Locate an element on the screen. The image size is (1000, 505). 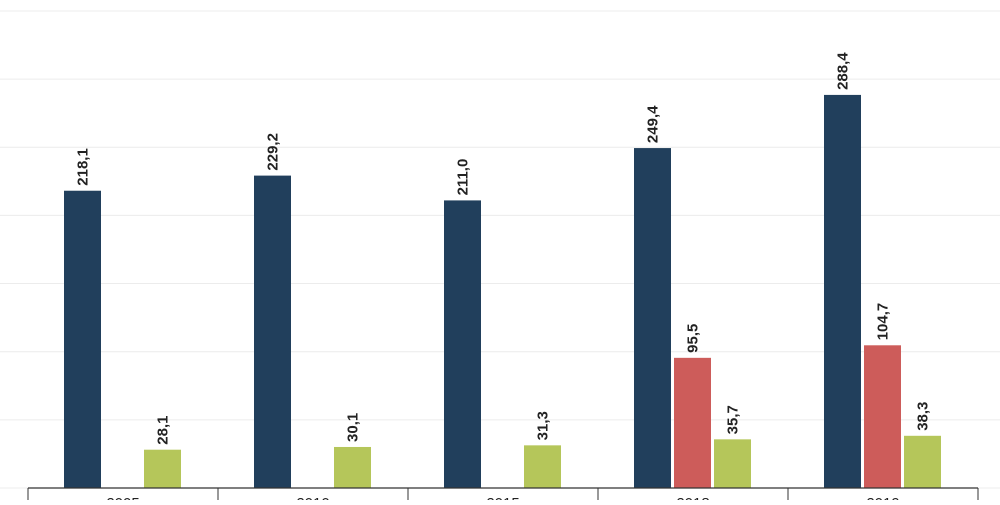
x-tick-label: 2005 is located at coordinates (122, 497).